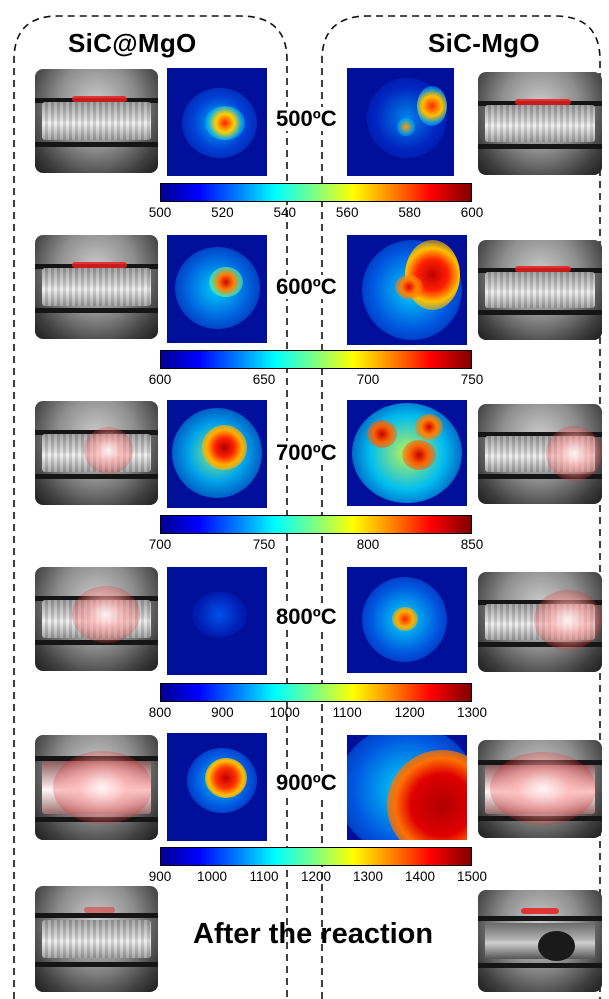 The image size is (609, 999). What do you see at coordinates (306, 452) in the screenshot?
I see `temperature-label-700: 700ºC` at bounding box center [306, 452].